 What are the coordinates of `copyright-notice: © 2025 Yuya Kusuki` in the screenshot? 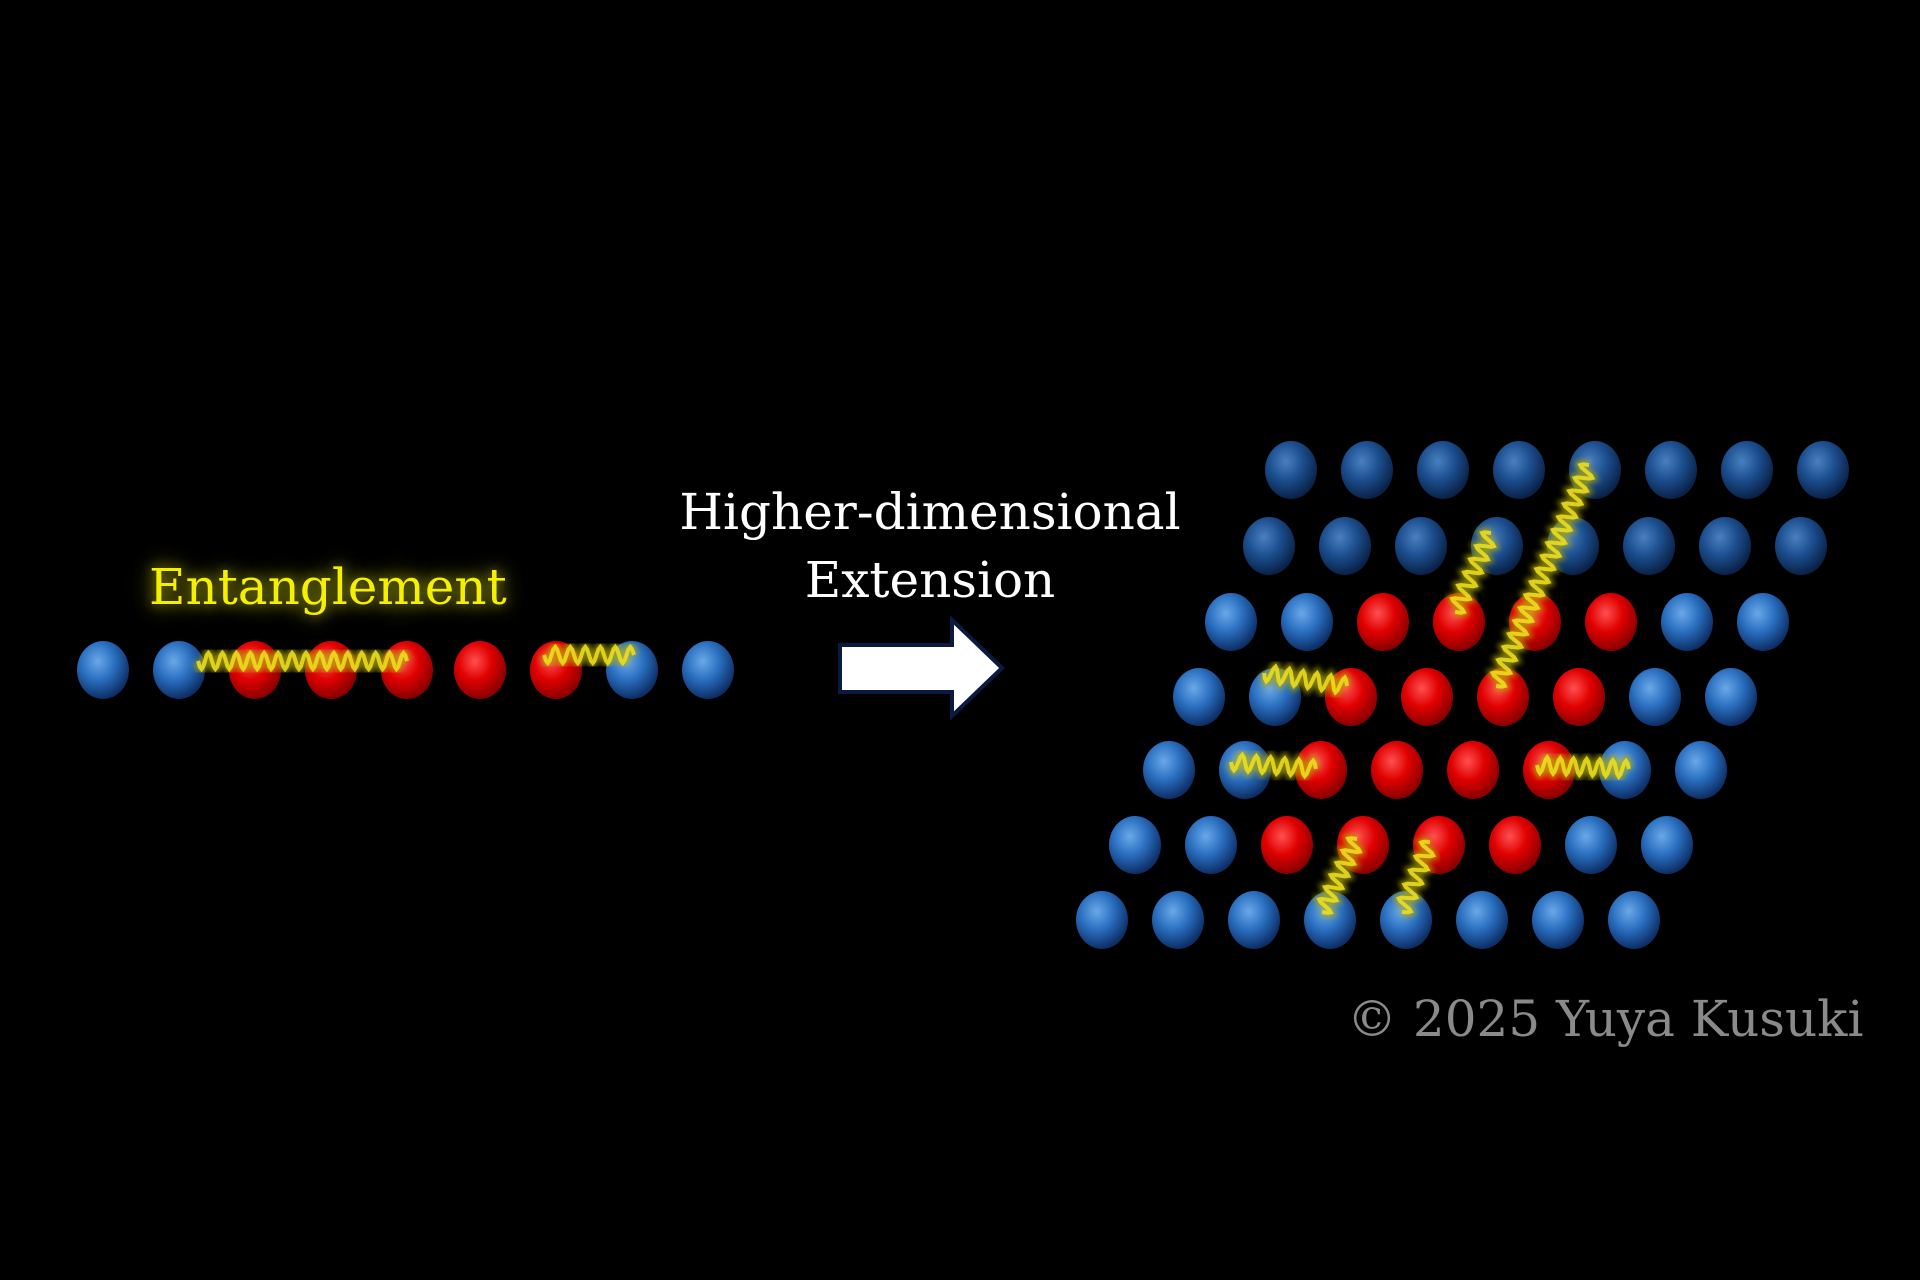 It's located at (1605, 1019).